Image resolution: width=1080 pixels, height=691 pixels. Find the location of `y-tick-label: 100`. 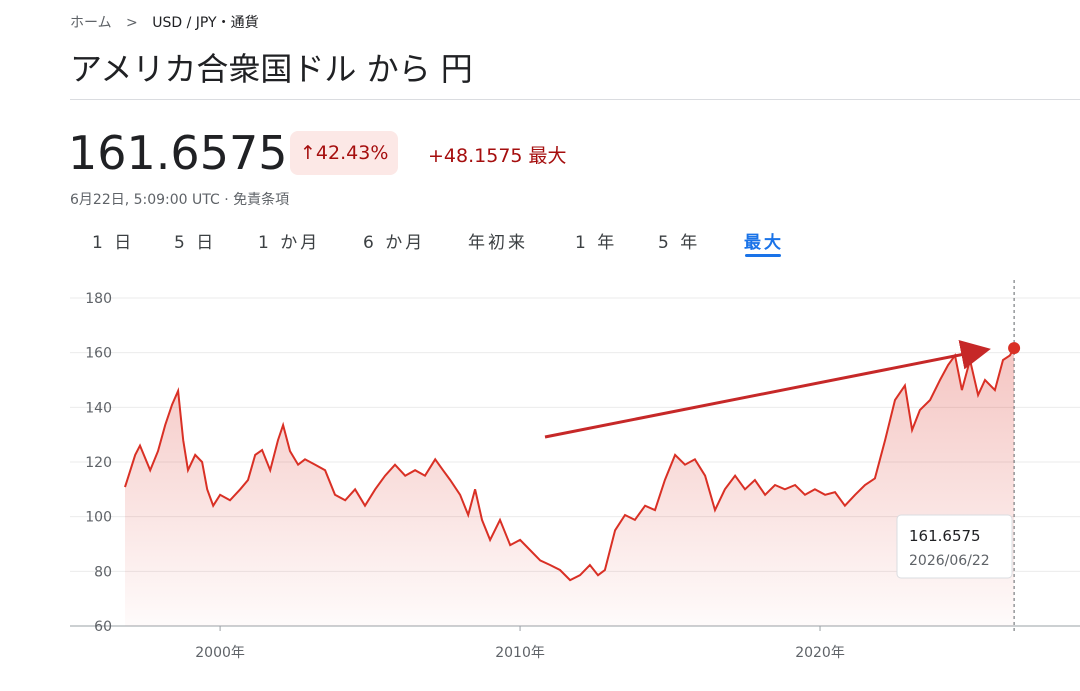

y-tick-label: 100 is located at coordinates (98, 518).